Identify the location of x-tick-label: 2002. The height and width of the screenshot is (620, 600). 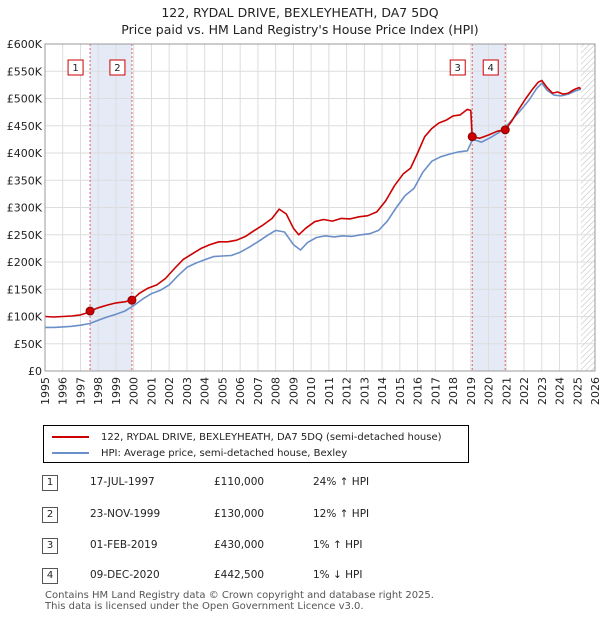
(169, 391).